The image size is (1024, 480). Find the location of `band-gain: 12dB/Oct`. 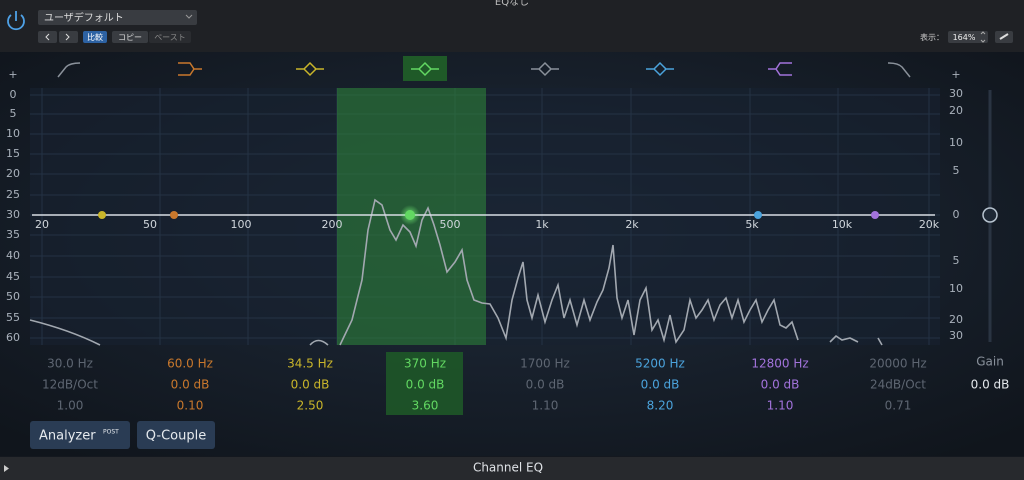

band-gain: 12dB/Oct is located at coordinates (70, 385).